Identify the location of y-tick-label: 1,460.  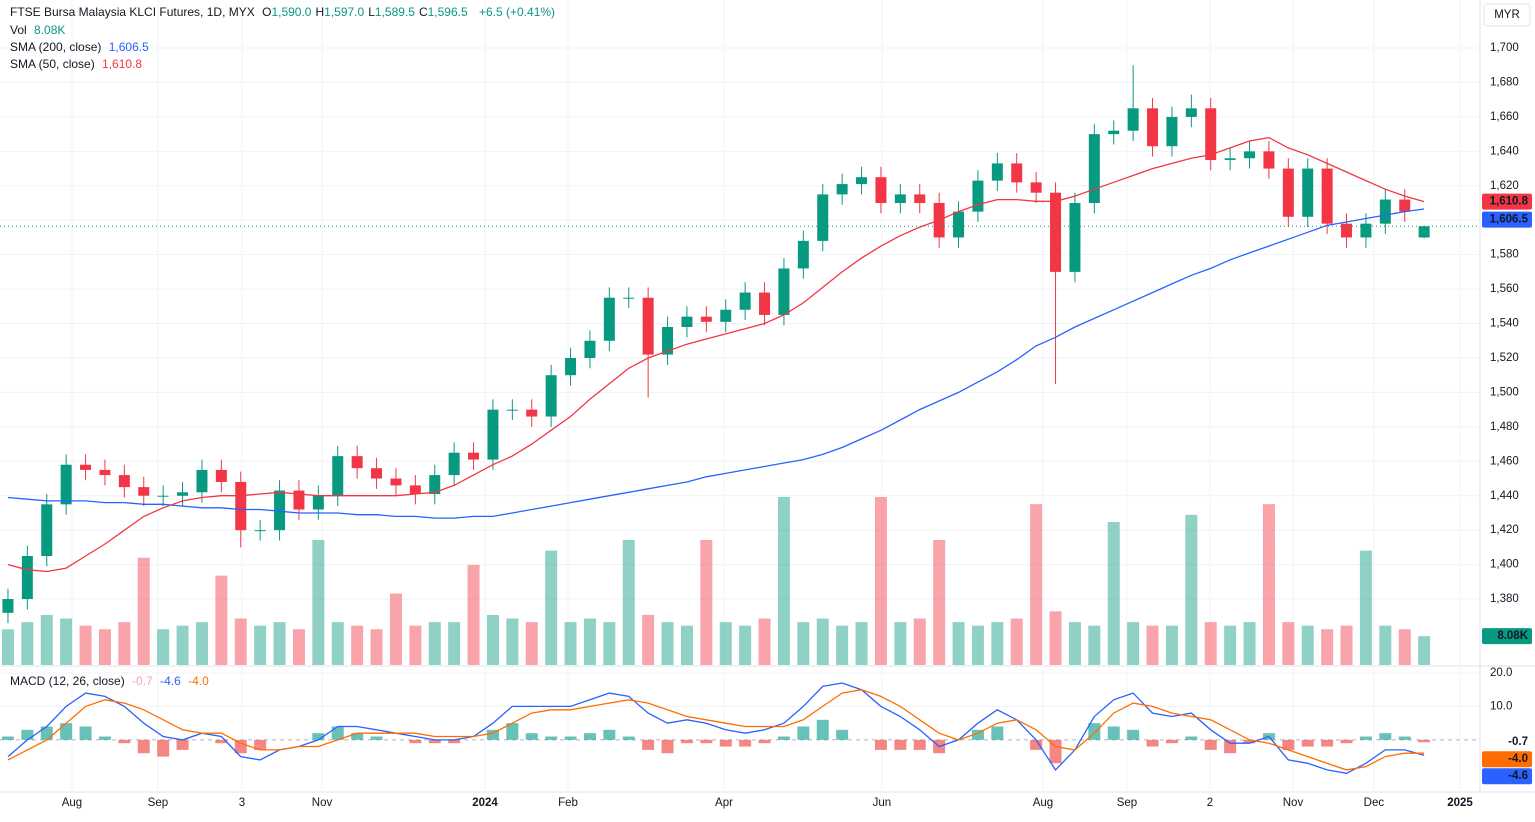
(1504, 461).